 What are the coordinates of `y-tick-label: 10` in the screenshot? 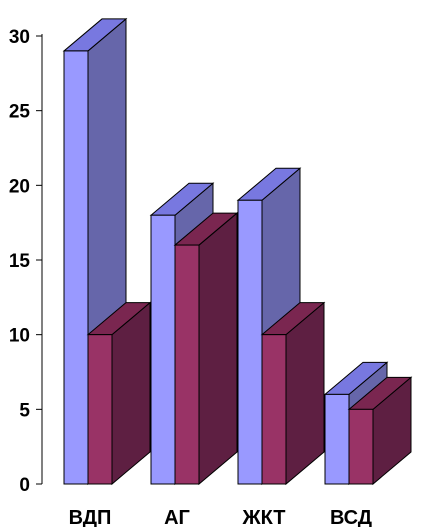 It's located at (19, 336).